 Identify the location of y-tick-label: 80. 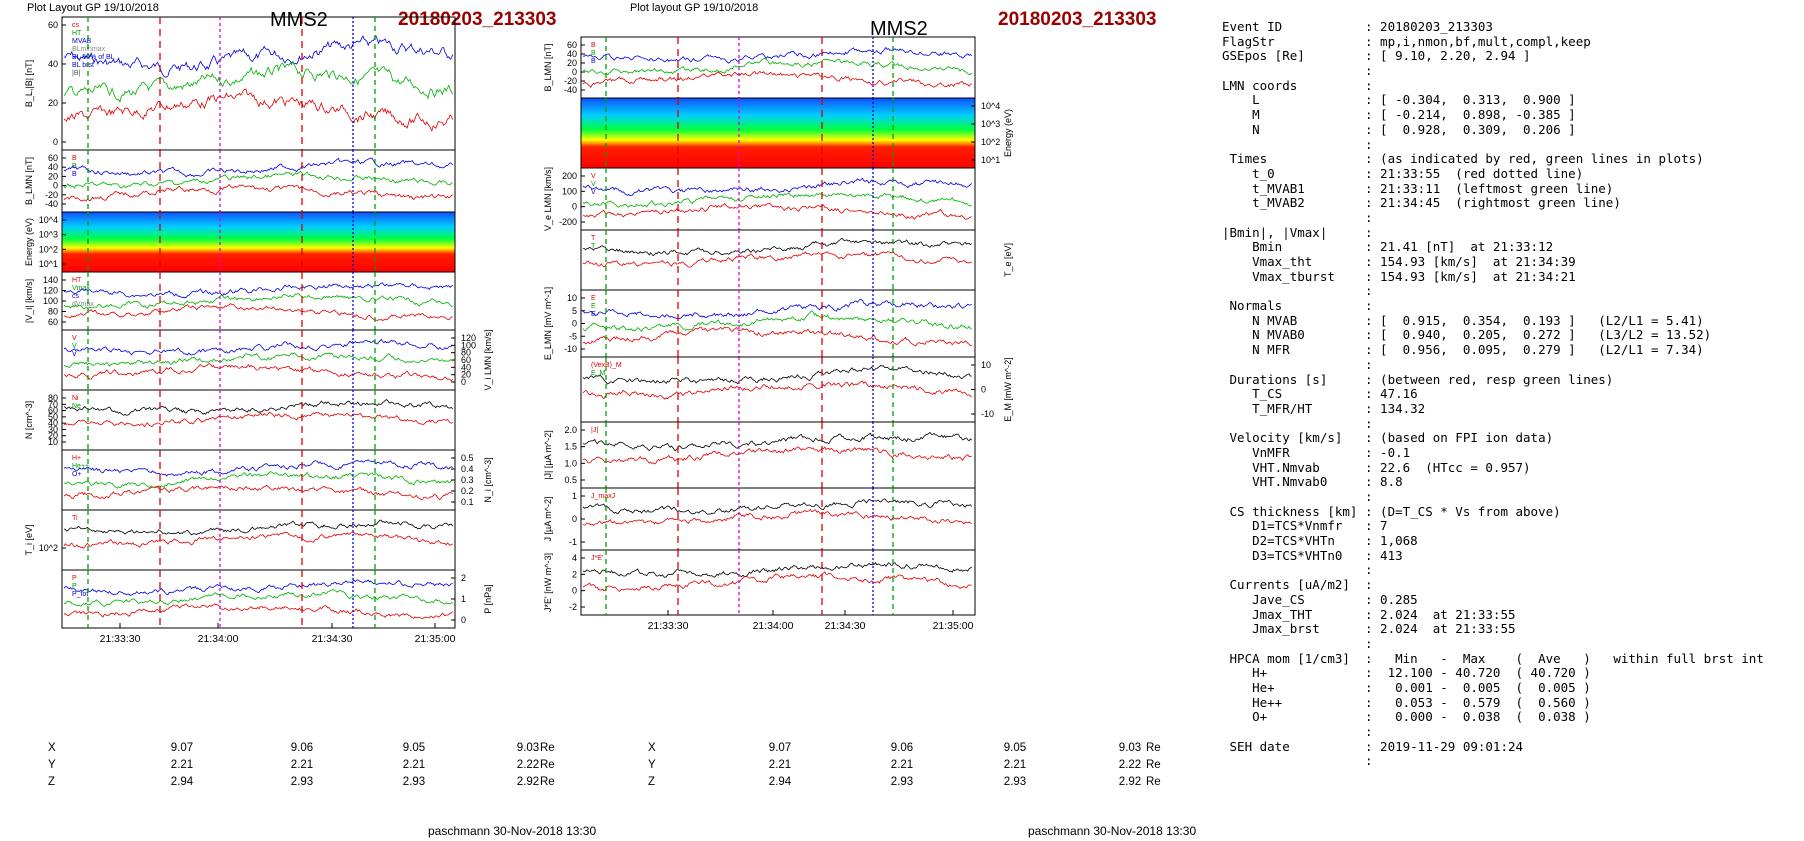
(53, 398).